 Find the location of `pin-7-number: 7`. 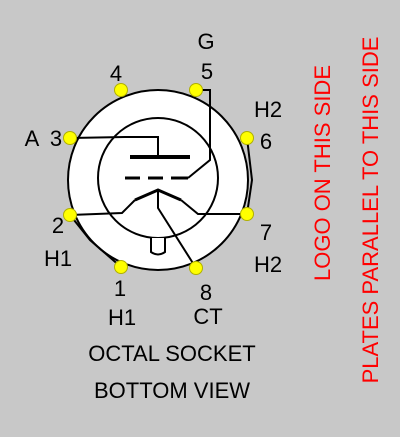

pin-7-number: 7 is located at coordinates (266, 232).